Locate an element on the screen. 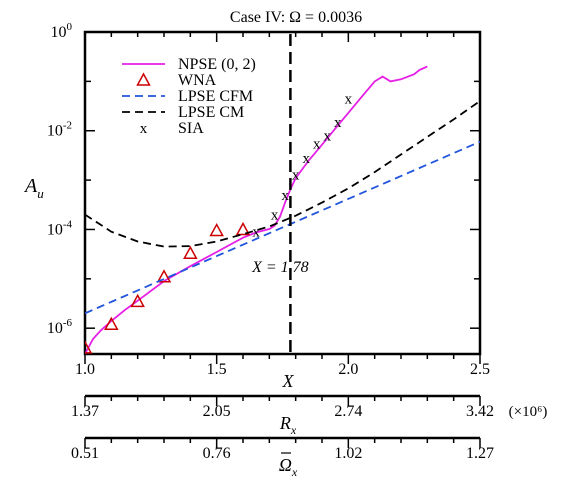 The width and height of the screenshot is (567, 483). x-tick-label: 2.74 is located at coordinates (348, 411).